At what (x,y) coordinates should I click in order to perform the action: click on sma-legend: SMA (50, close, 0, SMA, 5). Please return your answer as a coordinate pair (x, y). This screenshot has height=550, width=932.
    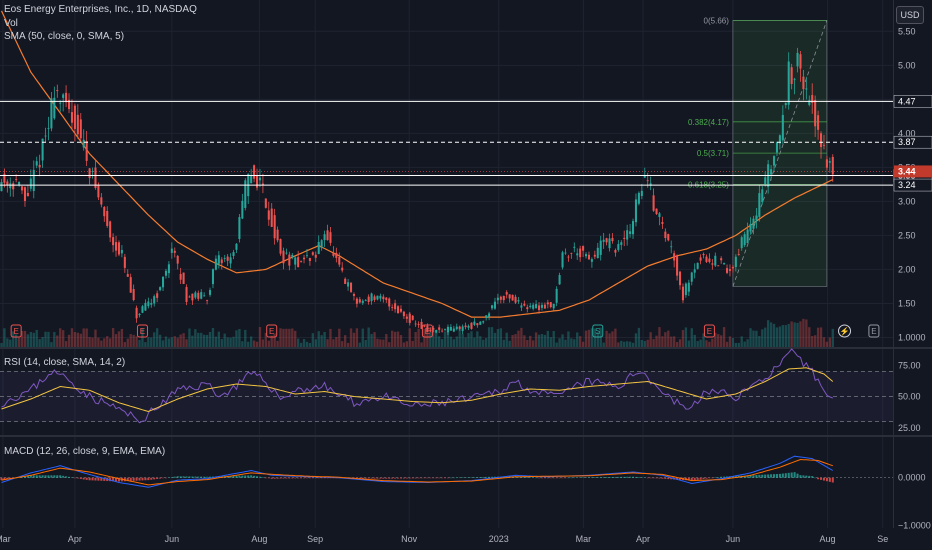
    Looking at the image, I should click on (64, 36).